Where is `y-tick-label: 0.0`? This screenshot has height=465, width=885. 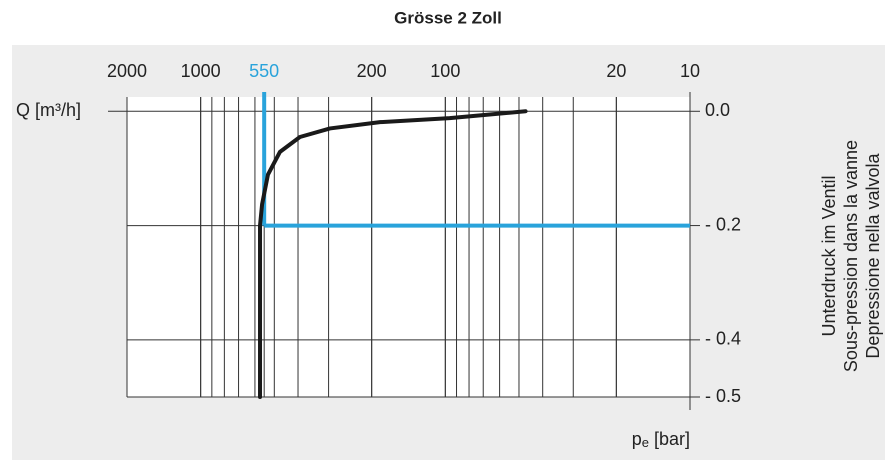
y-tick-label: 0.0 is located at coordinates (717, 110).